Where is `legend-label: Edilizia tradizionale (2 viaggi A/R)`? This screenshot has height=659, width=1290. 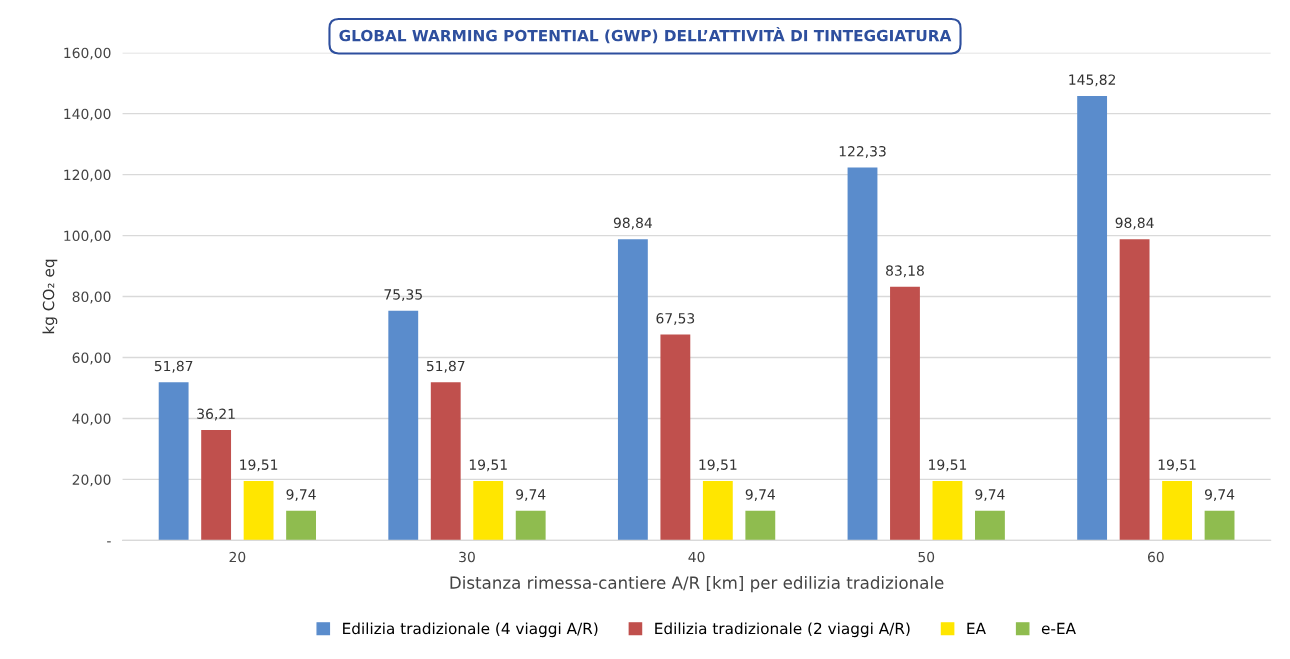 legend-label: Edilizia tradizionale (2 viaggi A/R) is located at coordinates (782, 630).